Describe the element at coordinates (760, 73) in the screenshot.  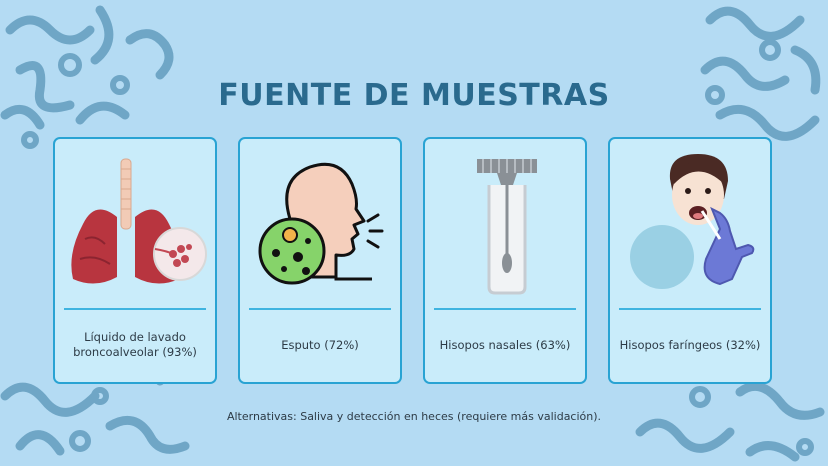
I see `corner-pattern-top-right` at that location.